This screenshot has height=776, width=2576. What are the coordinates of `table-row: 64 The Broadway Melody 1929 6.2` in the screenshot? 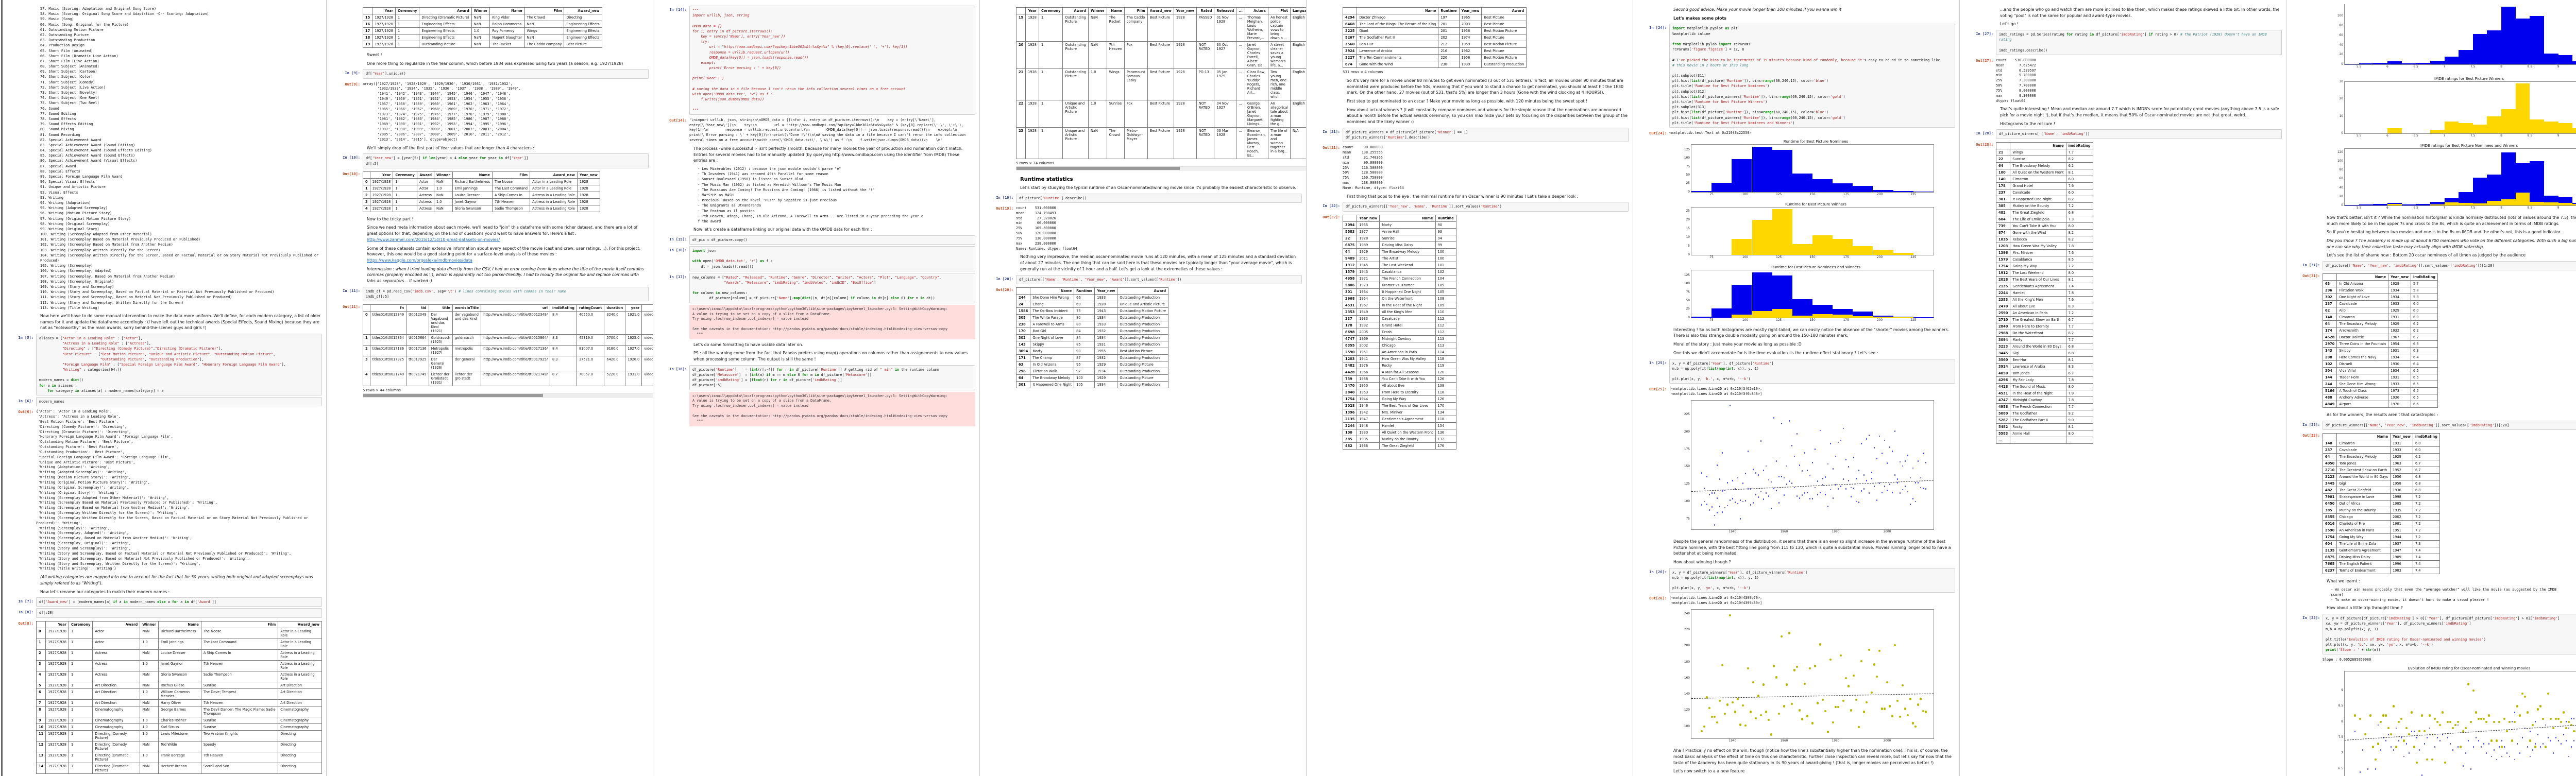 It's located at (2381, 457).